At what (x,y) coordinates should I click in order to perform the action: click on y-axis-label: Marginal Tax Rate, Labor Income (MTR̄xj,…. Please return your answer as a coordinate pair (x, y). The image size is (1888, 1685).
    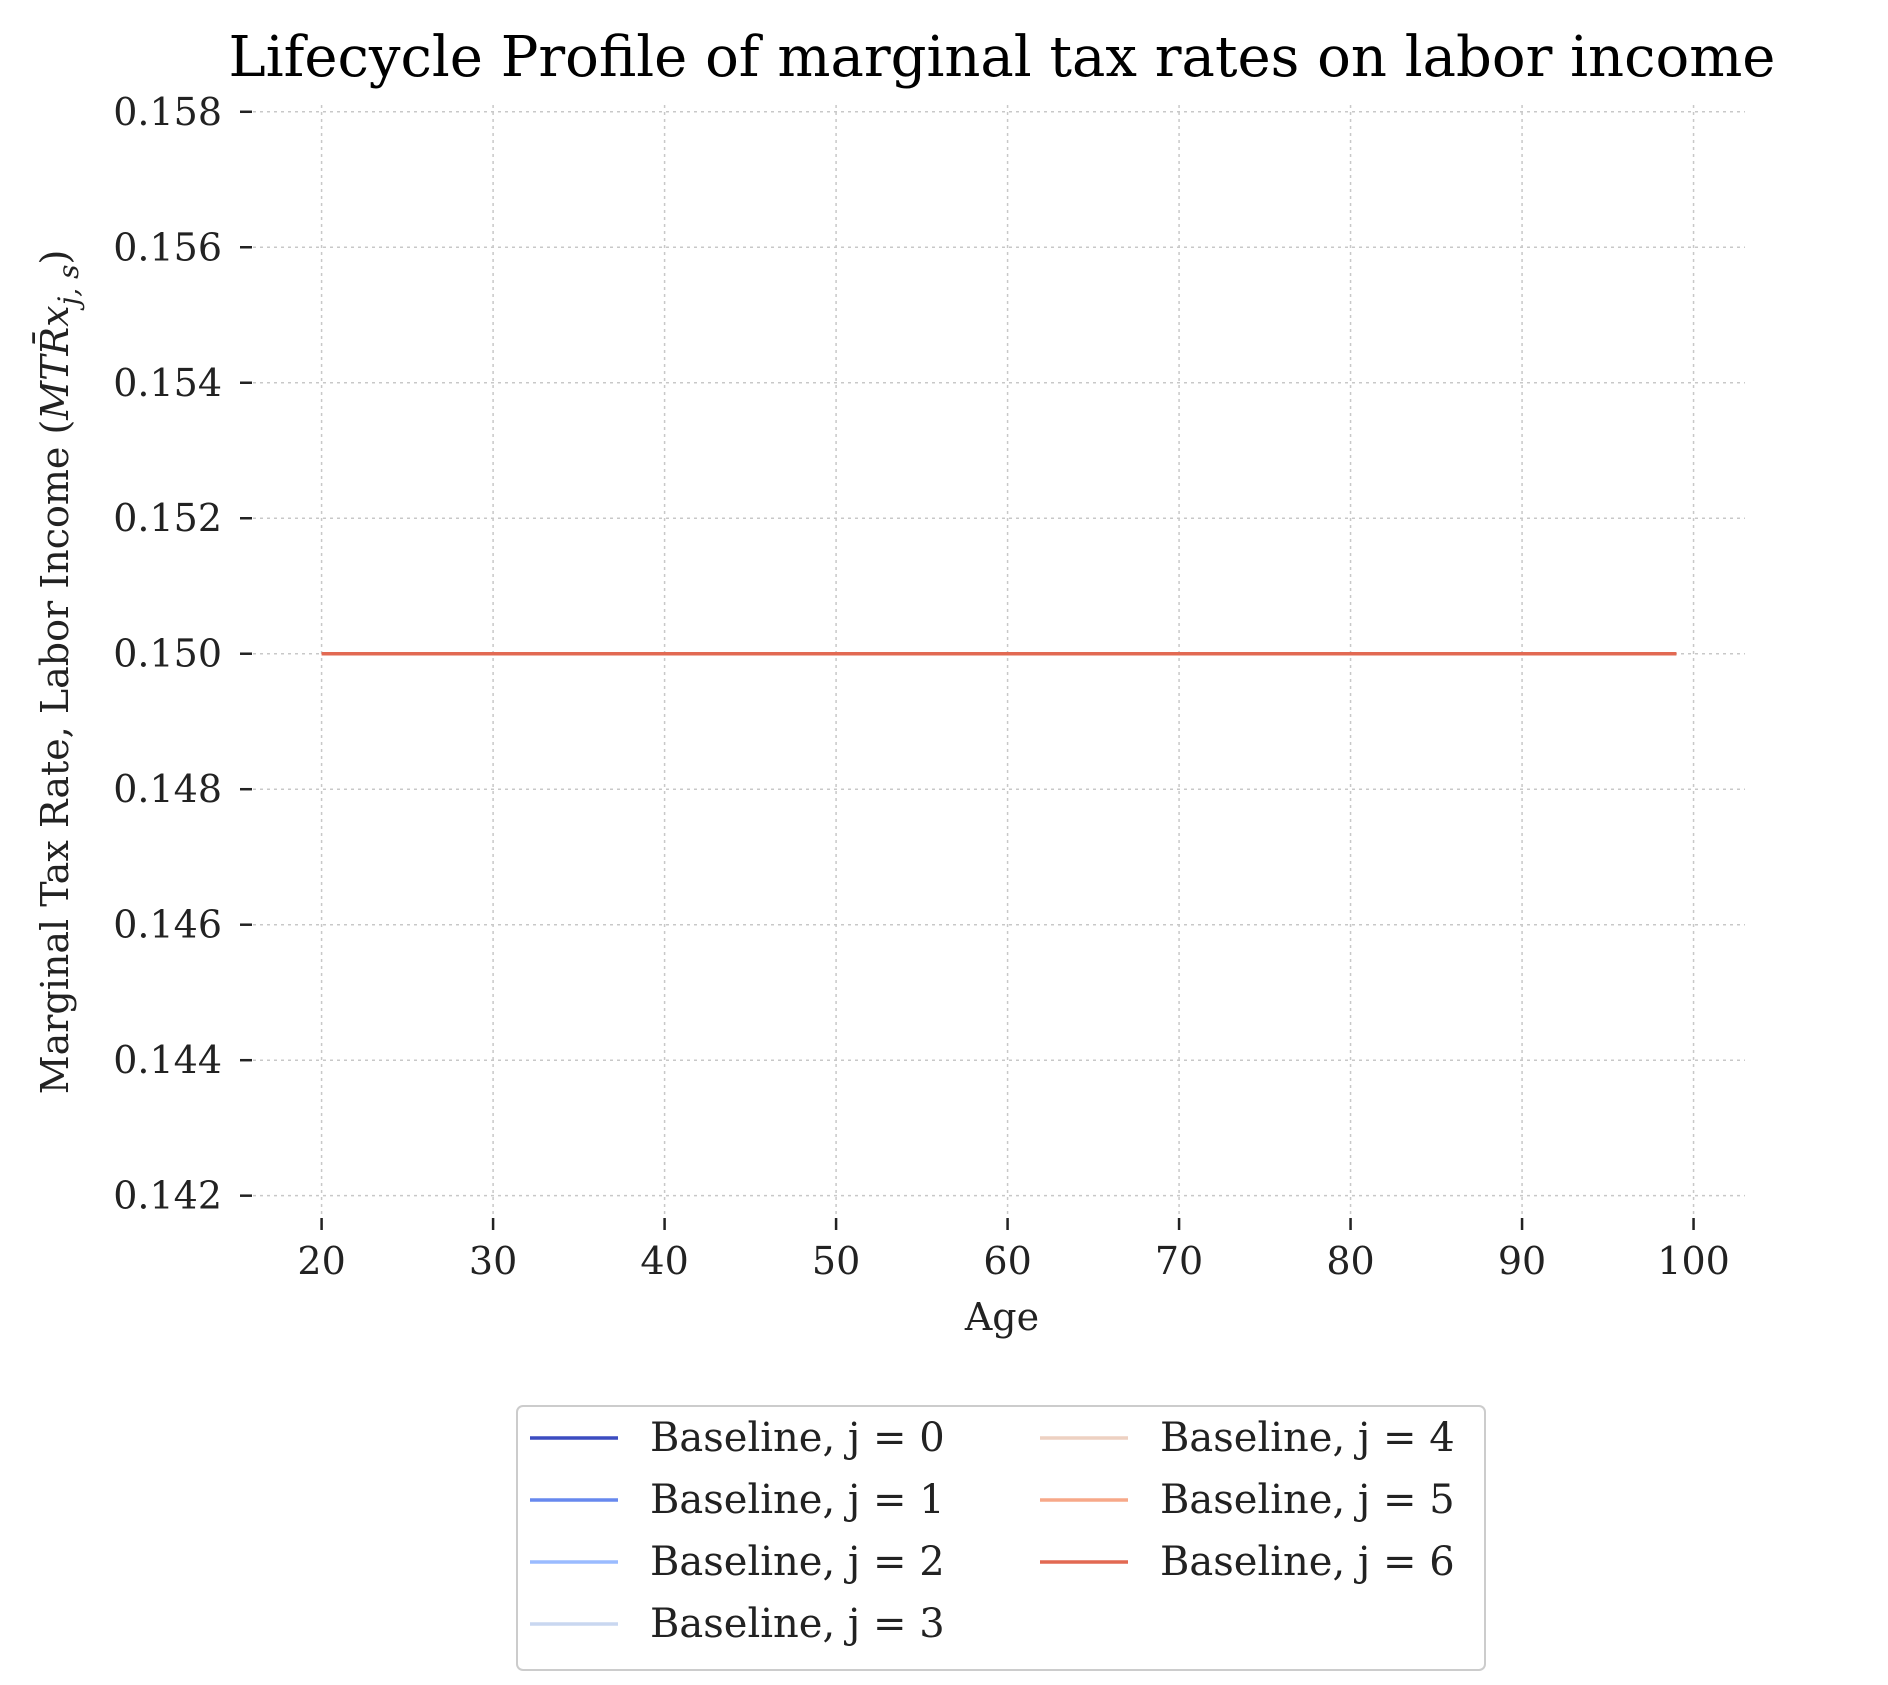
    Looking at the image, I should click on (59, 672).